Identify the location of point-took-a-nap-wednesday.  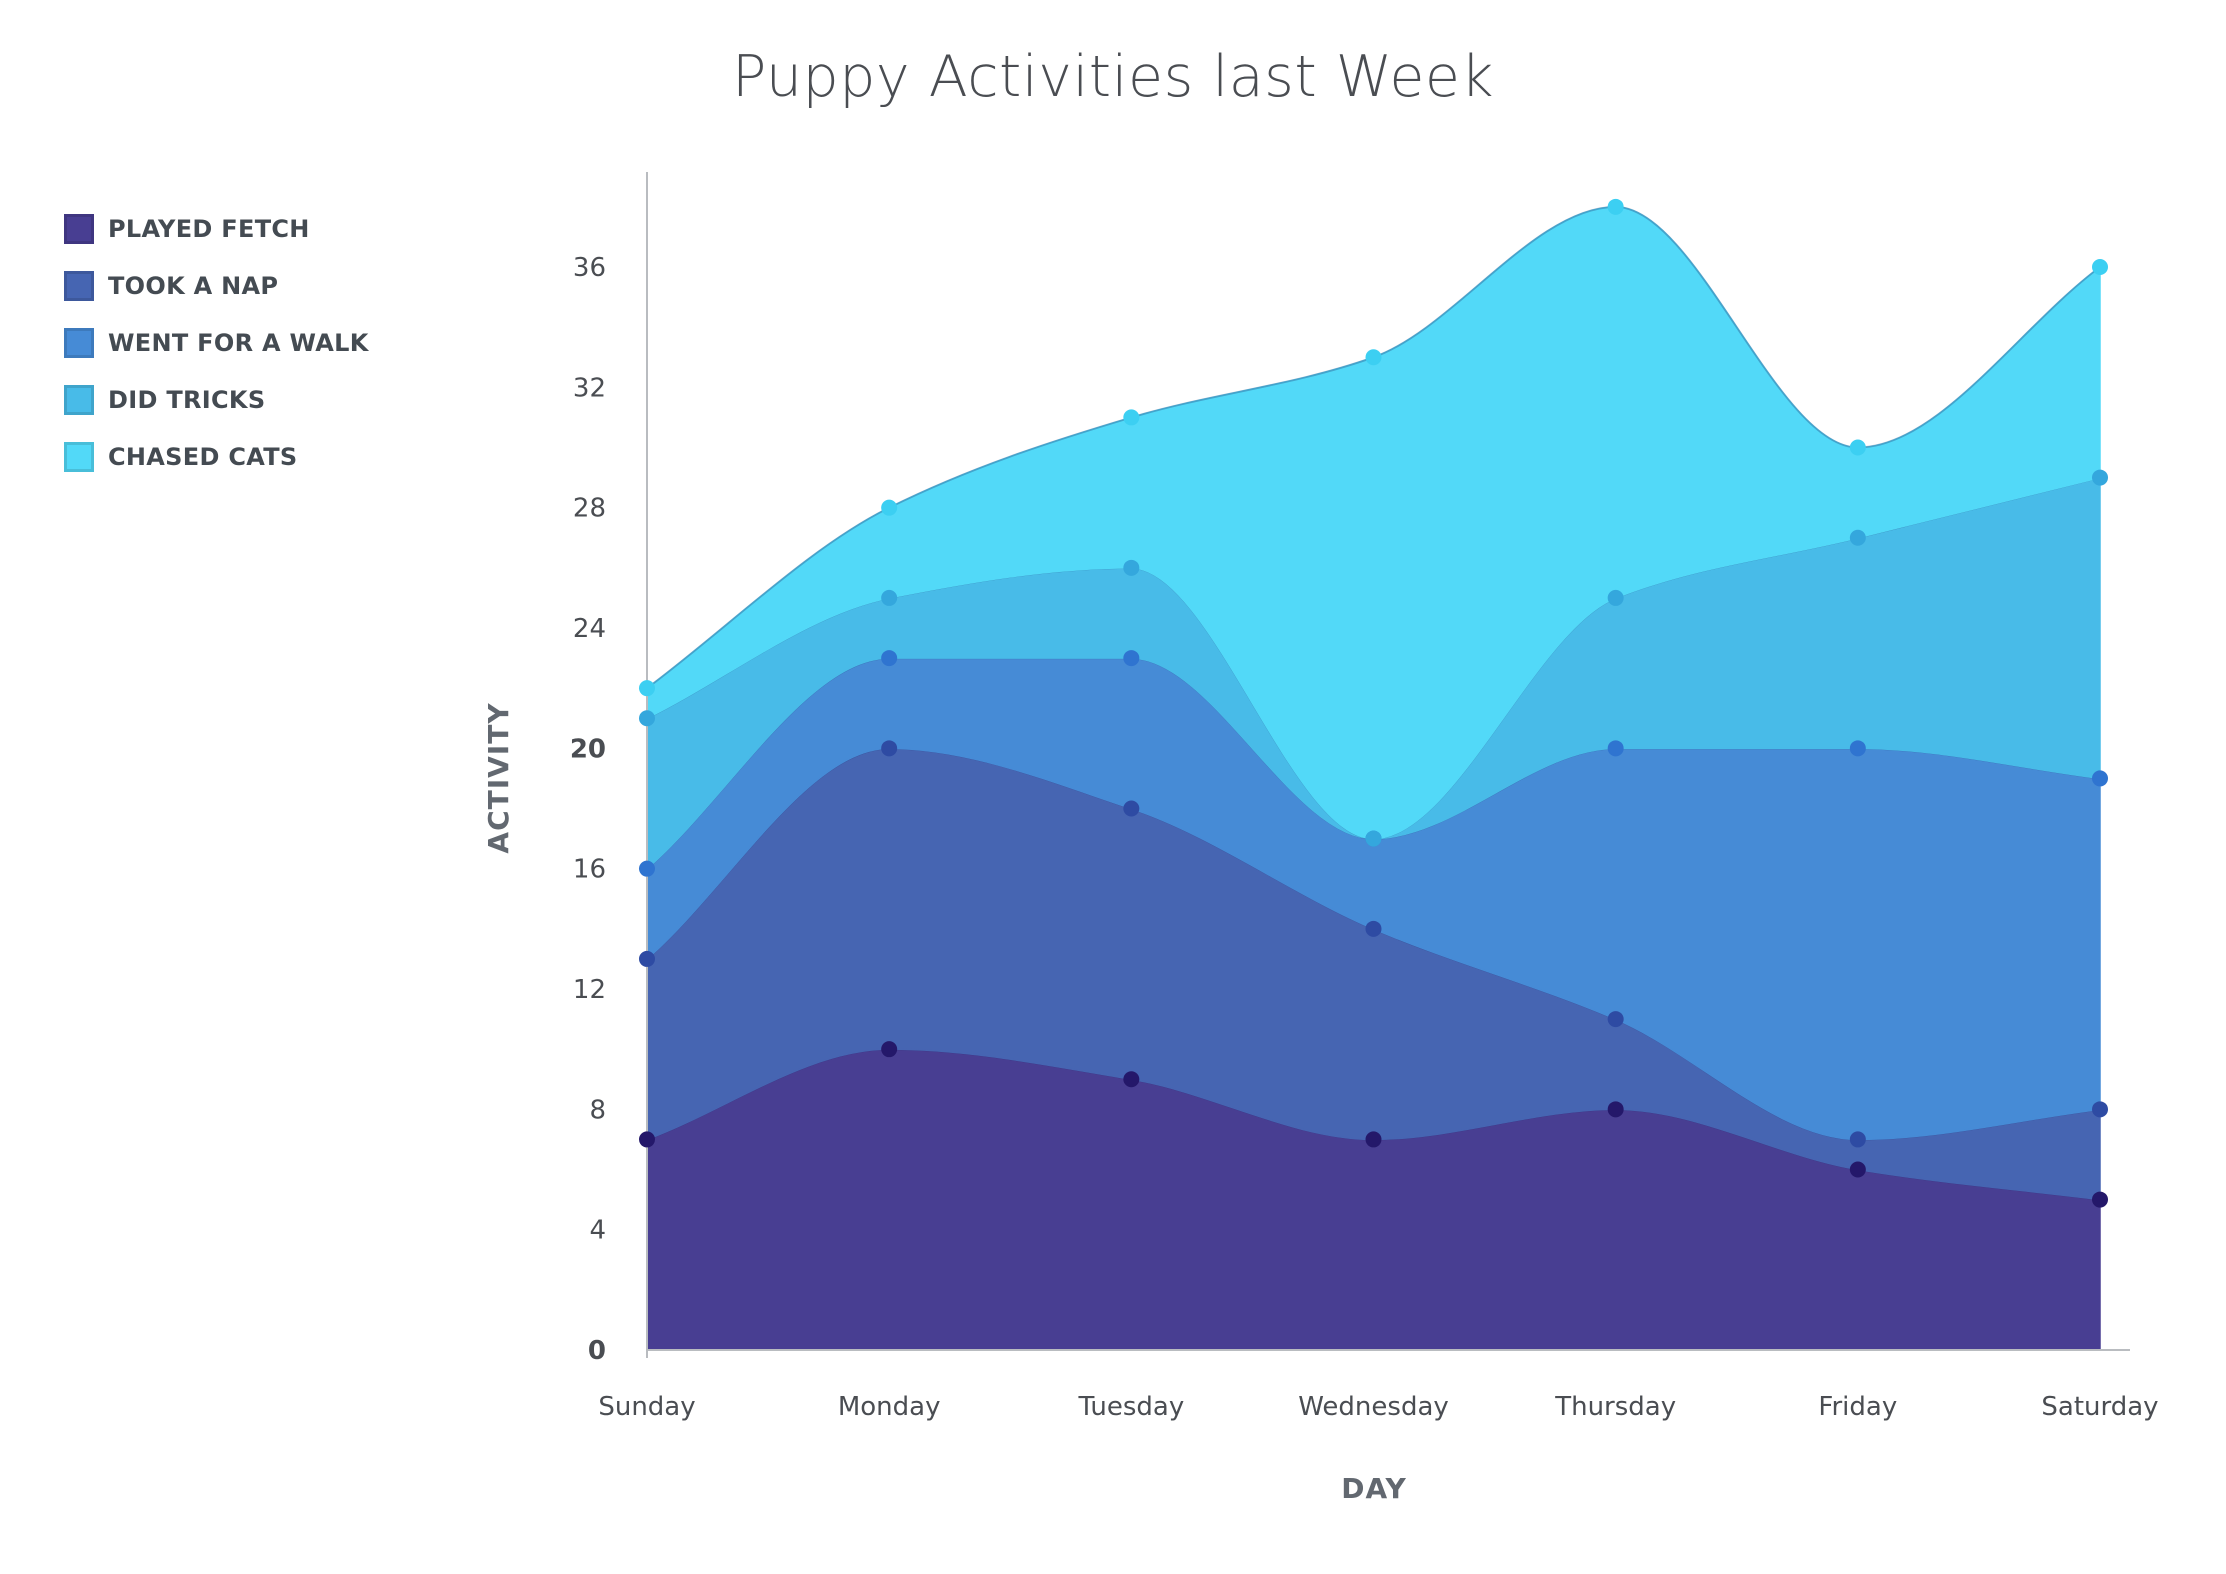
(1373, 928).